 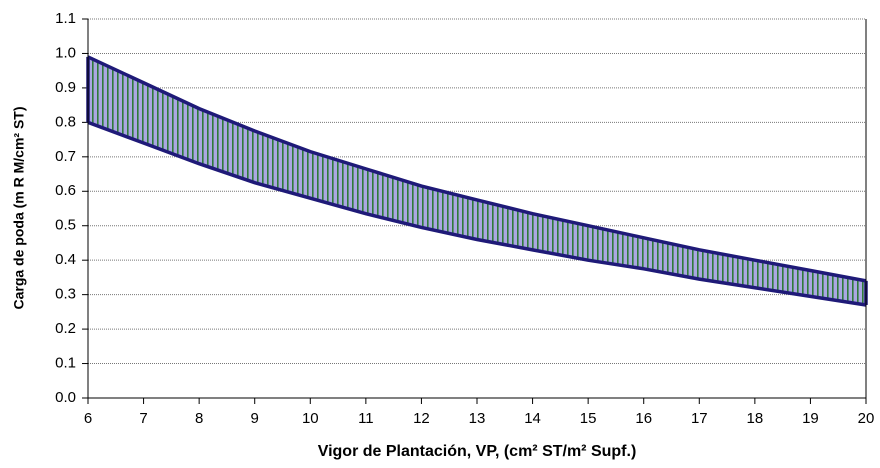 I want to click on x-tick-label: 12, so click(x=421, y=418).